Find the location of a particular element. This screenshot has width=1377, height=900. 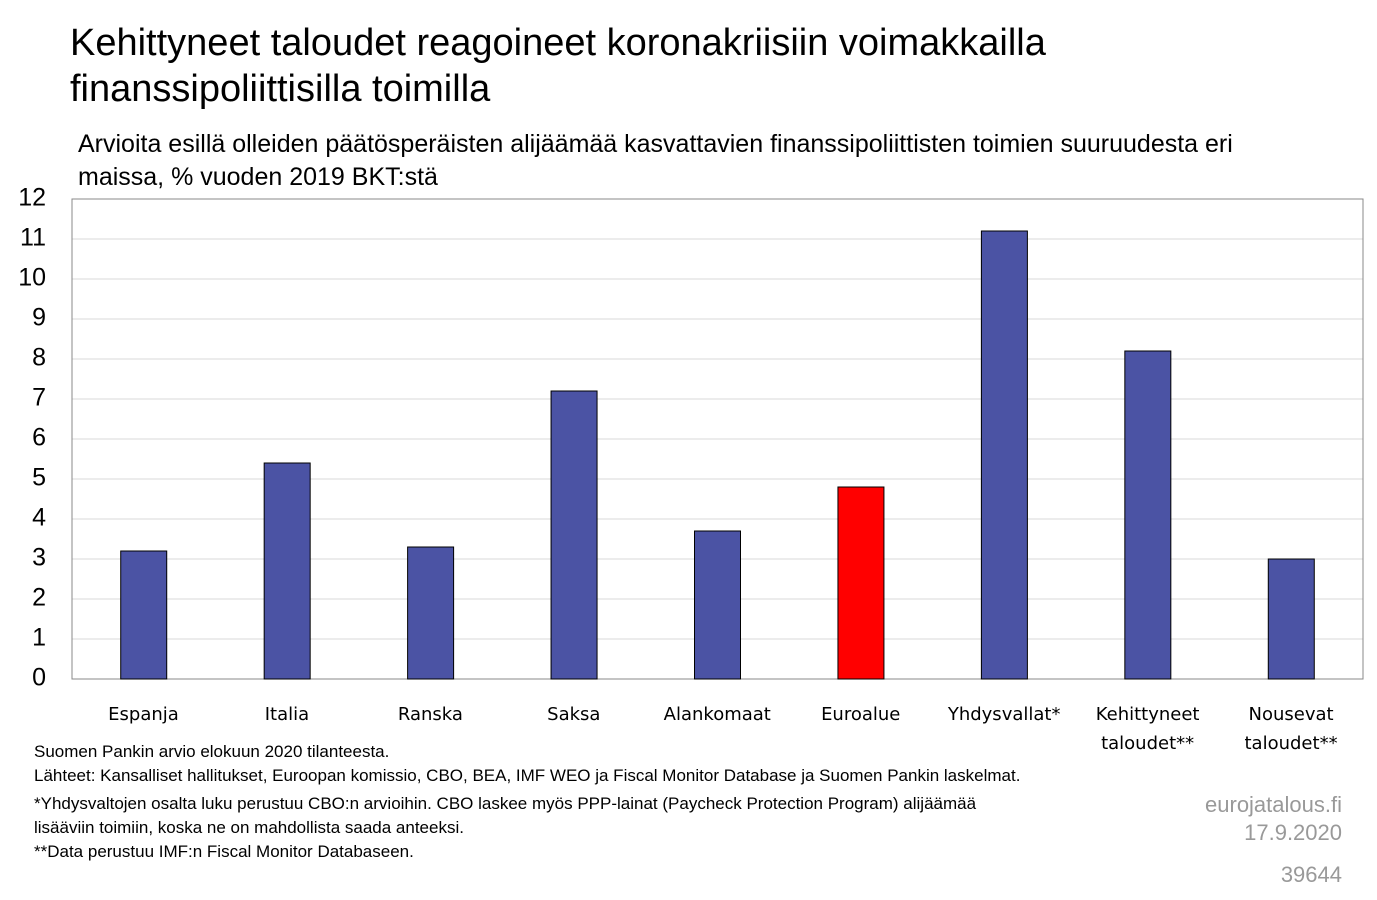

x-tick-label: Ranska is located at coordinates (430, 714).